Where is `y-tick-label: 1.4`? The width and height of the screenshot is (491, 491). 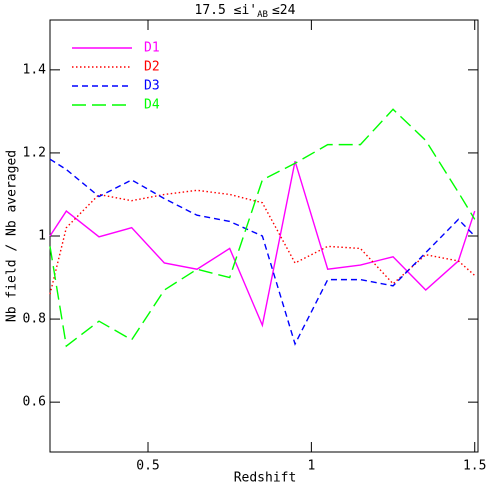
y-tick-label: 1.4 is located at coordinates (35, 69).